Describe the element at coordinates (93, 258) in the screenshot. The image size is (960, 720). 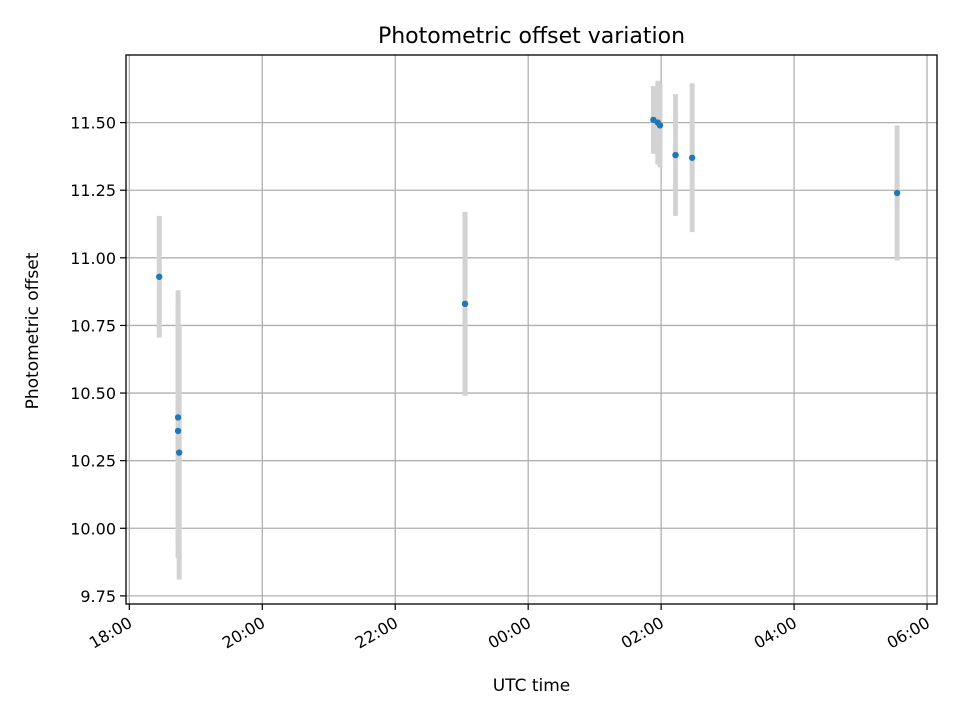
I see `y-tick-label: 11.00` at that location.